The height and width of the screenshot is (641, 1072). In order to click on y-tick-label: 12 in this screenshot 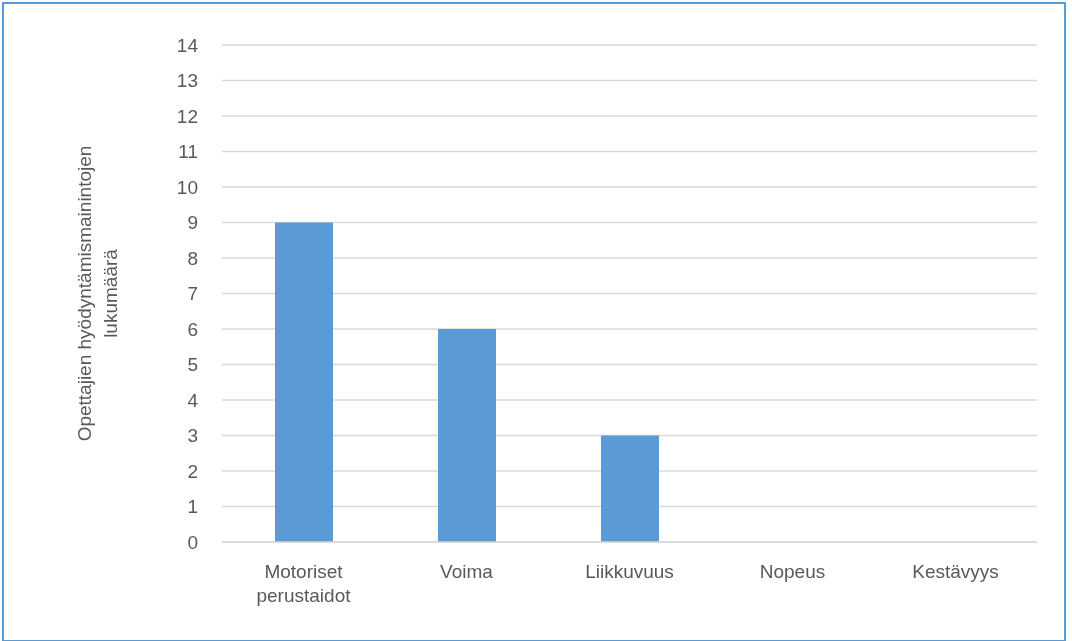, I will do `click(187, 116)`.